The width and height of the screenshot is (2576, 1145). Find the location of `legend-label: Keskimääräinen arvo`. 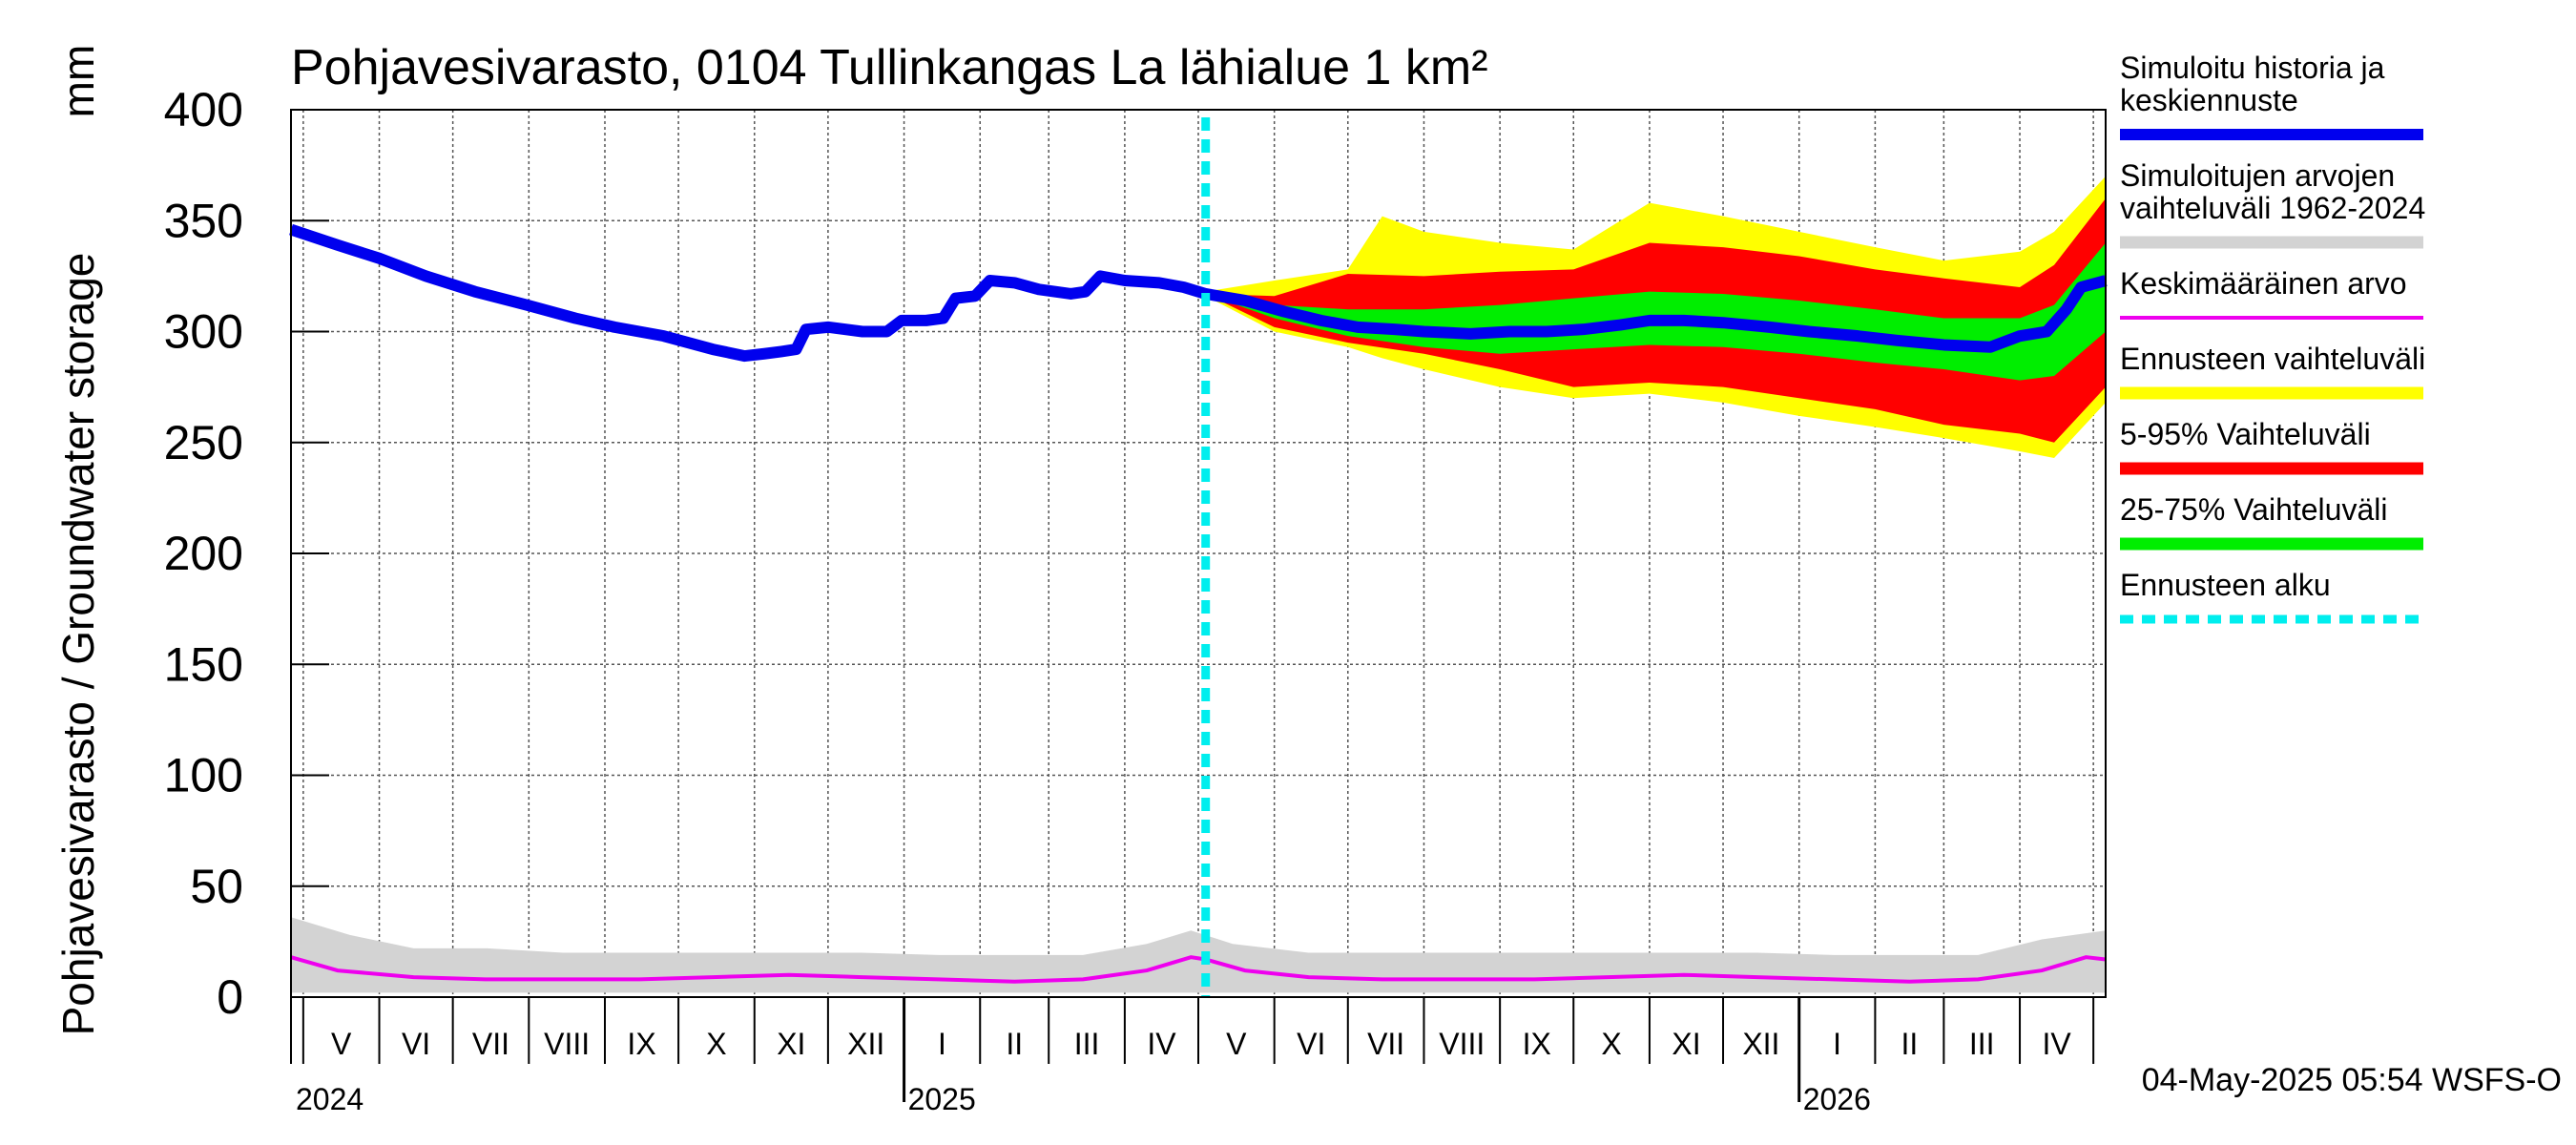

legend-label: Keskimääräinen arvo is located at coordinates (2263, 283).